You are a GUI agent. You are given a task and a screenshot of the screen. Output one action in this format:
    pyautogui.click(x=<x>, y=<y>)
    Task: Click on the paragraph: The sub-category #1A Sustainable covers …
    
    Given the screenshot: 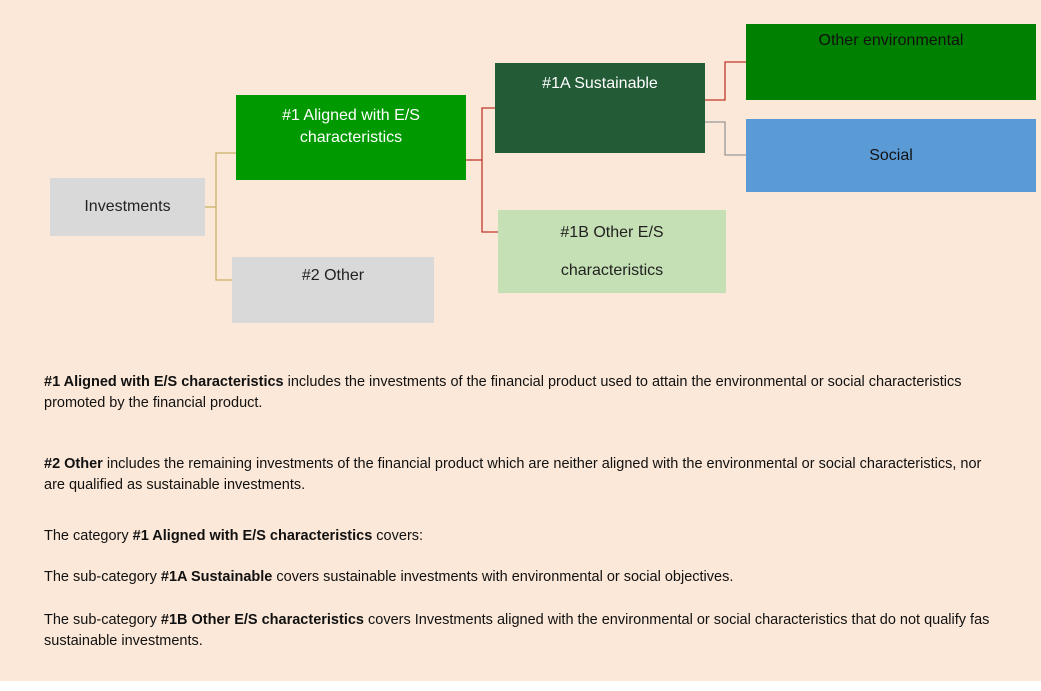 What is the action you would take?
    pyautogui.click(x=519, y=577)
    